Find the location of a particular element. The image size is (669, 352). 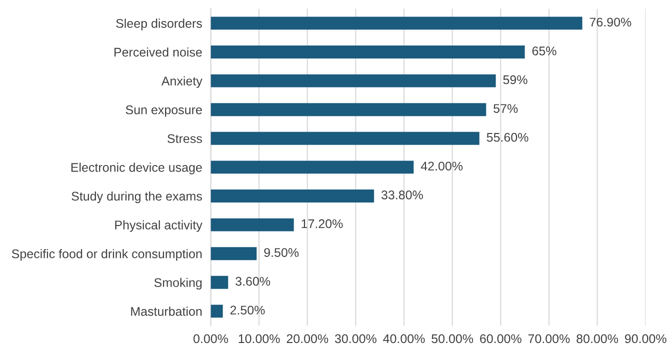

y-tick-label: Physical activity is located at coordinates (158, 226).